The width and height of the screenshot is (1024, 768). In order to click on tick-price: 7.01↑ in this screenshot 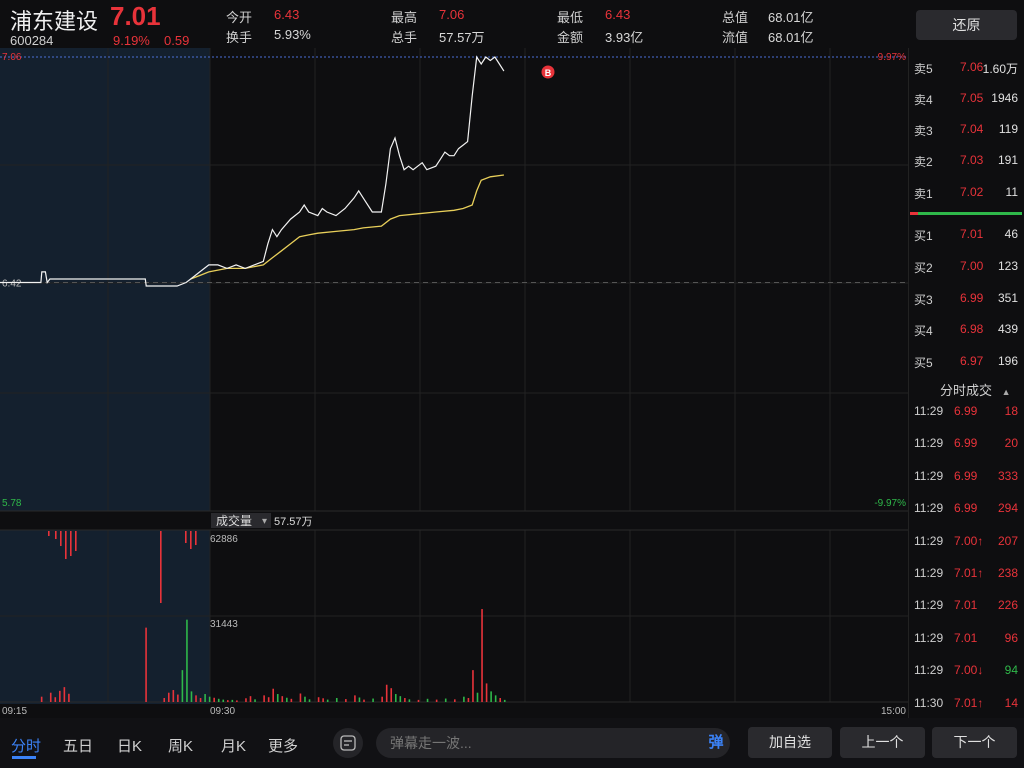, I will do `click(969, 702)`.